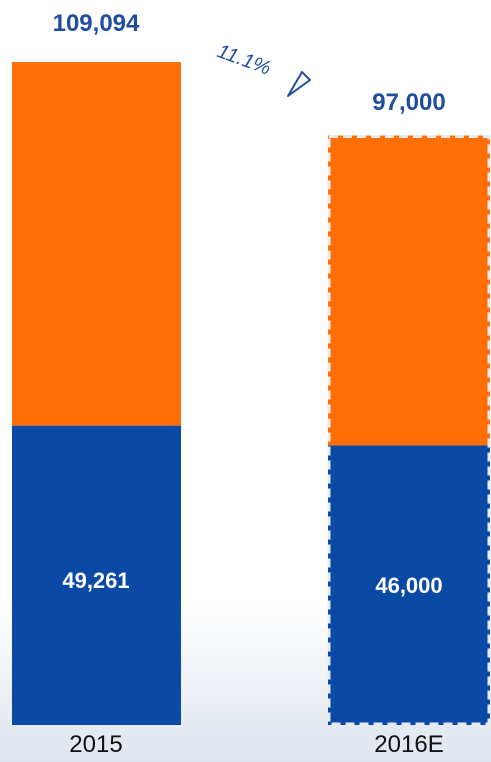 Image resolution: width=491 pixels, height=762 pixels. Describe the element at coordinates (408, 744) in the screenshot. I see `x-tick-label-2016e: 2016E` at that location.